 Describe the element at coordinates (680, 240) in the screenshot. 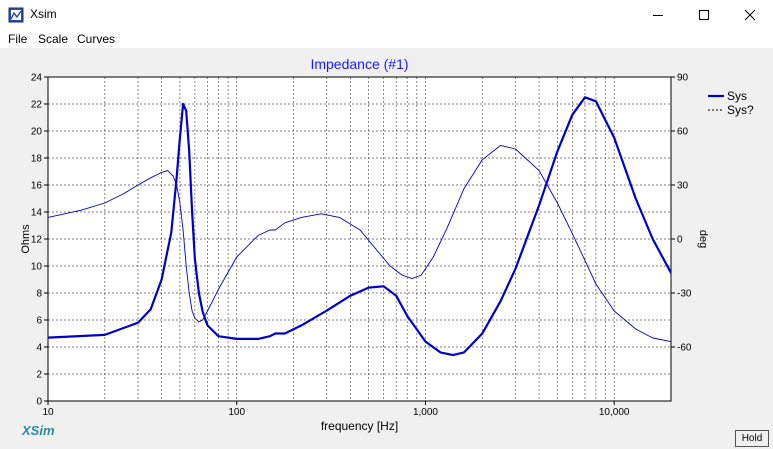

I see `y2-tick-label: 0` at that location.